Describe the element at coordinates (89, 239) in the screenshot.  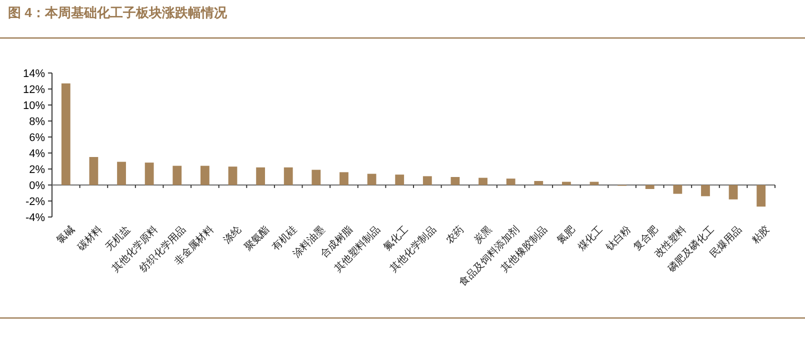
I see `x-tick-label: 碳材料` at that location.